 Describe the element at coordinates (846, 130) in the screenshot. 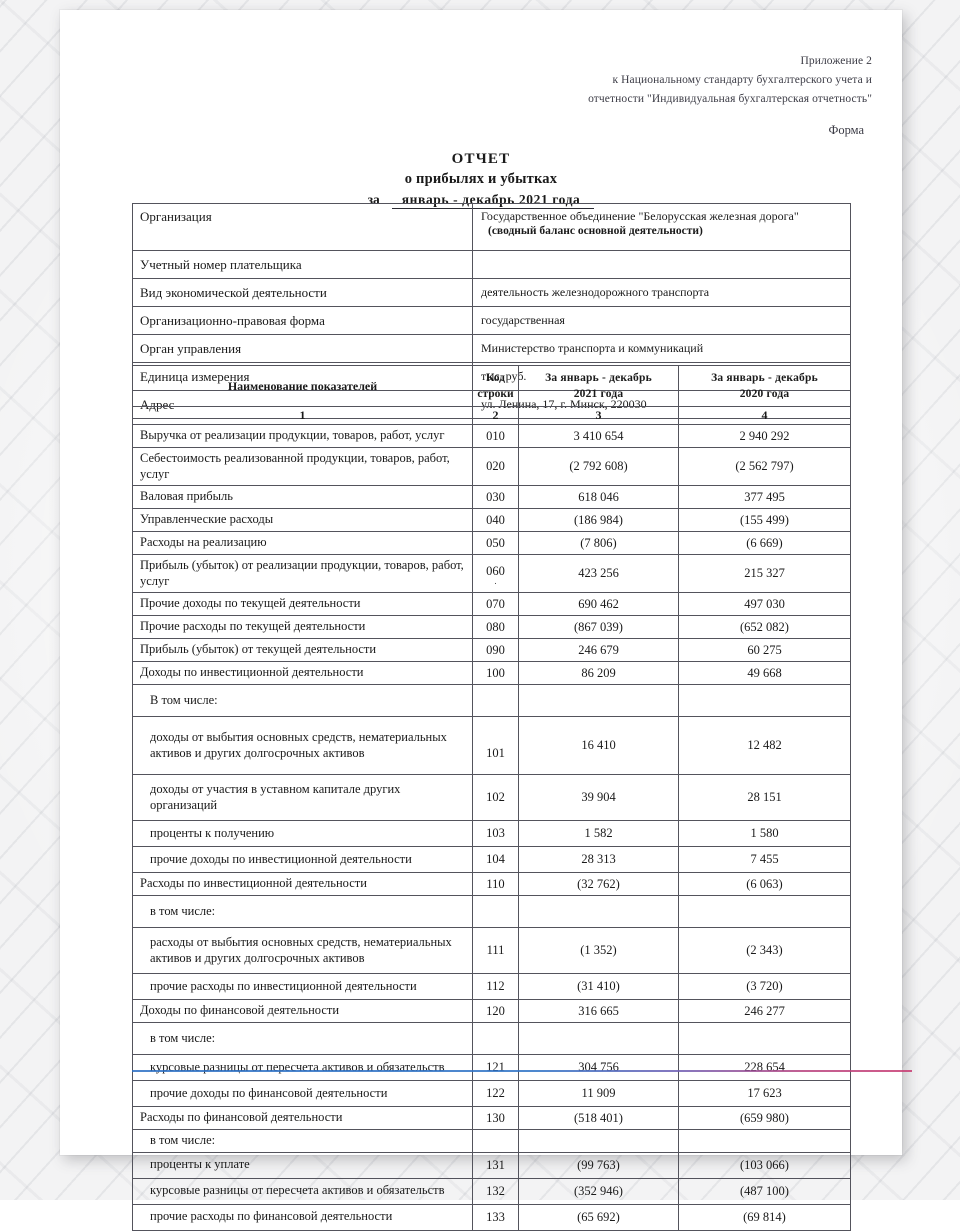

I see `form-label: Форма` at that location.